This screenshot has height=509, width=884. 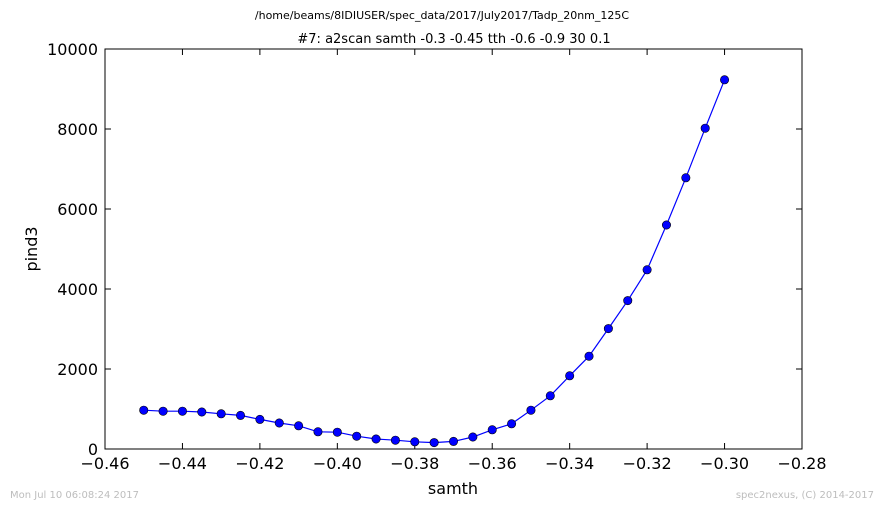 What do you see at coordinates (93, 449) in the screenshot?
I see `y-tick-label: 0` at bounding box center [93, 449].